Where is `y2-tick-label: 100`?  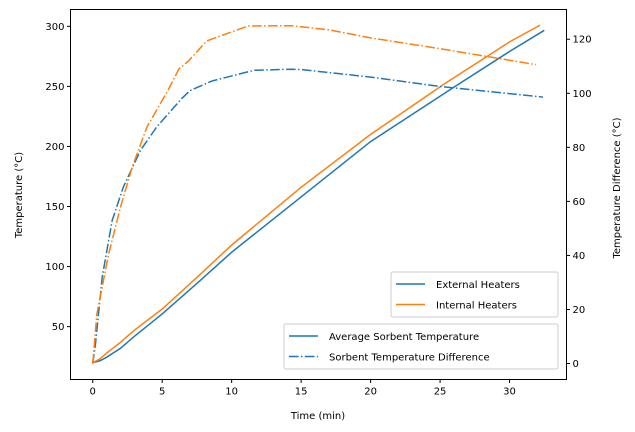 y2-tick-label: 100 is located at coordinates (582, 94).